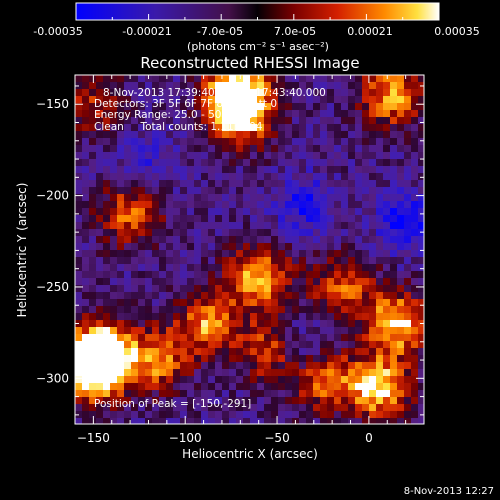 Image resolution: width=500 pixels, height=500 pixels. I want to click on annotation-line: 8-Nov-2013 17:39:40.000 to 17:43:40.000, so click(214, 93).